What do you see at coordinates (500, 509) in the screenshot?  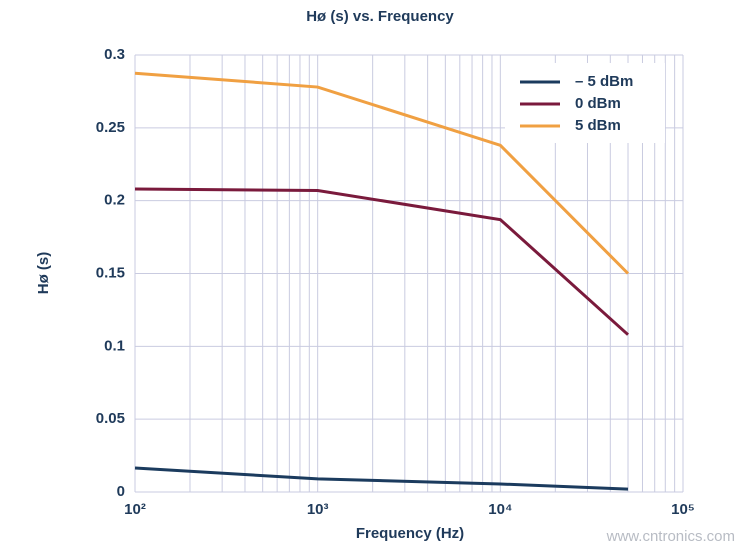 I see `x-tick-label: 10⁴` at bounding box center [500, 509].